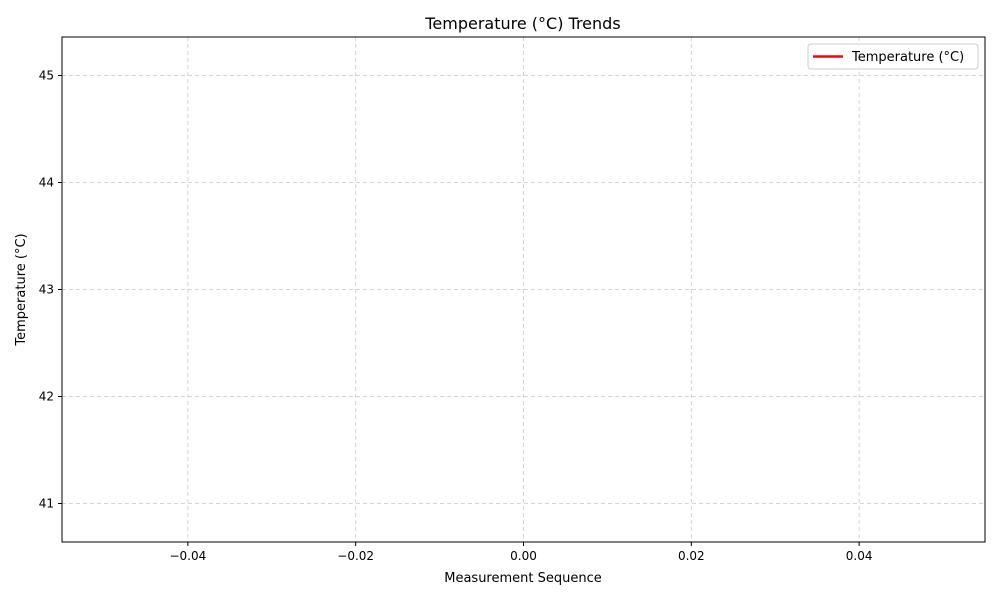  What do you see at coordinates (523, 556) in the screenshot?
I see `x-tick-label: 0.00` at bounding box center [523, 556].